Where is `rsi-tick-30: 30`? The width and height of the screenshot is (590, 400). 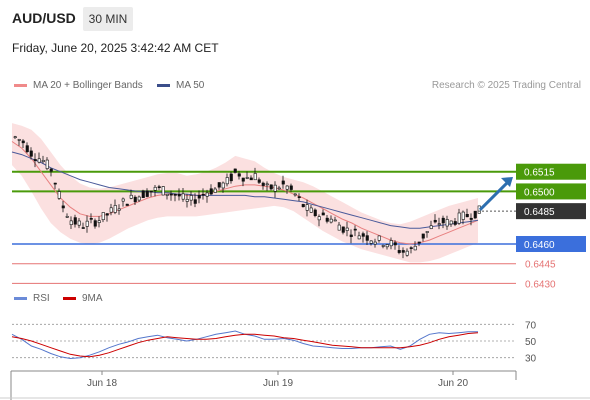
rsi-tick-30: 30 is located at coordinates (531, 359).